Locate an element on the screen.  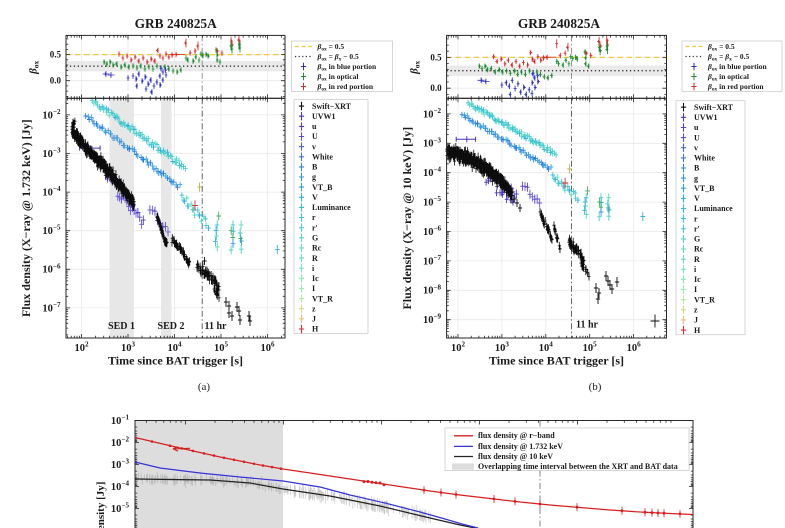
svg-text: flux density @ 10 keV is located at coordinates (515, 456).